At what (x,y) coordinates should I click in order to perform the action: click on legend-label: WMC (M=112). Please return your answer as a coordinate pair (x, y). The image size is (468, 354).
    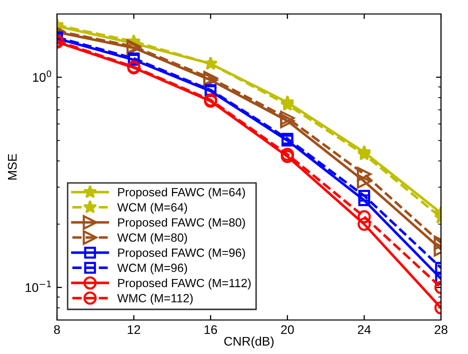
    Looking at the image, I should click on (155, 299).